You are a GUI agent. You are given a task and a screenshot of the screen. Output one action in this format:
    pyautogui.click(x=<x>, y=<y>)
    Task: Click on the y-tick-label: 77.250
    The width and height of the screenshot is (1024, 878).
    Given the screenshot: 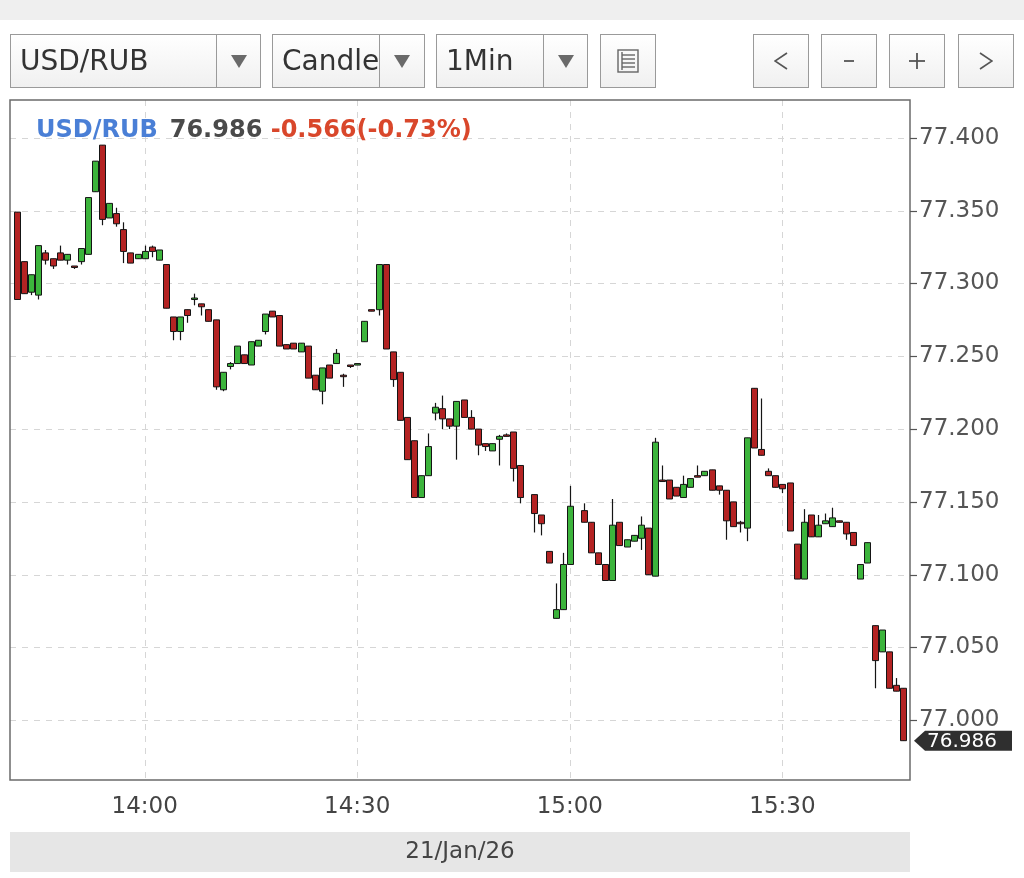 What is the action you would take?
    pyautogui.click(x=959, y=354)
    